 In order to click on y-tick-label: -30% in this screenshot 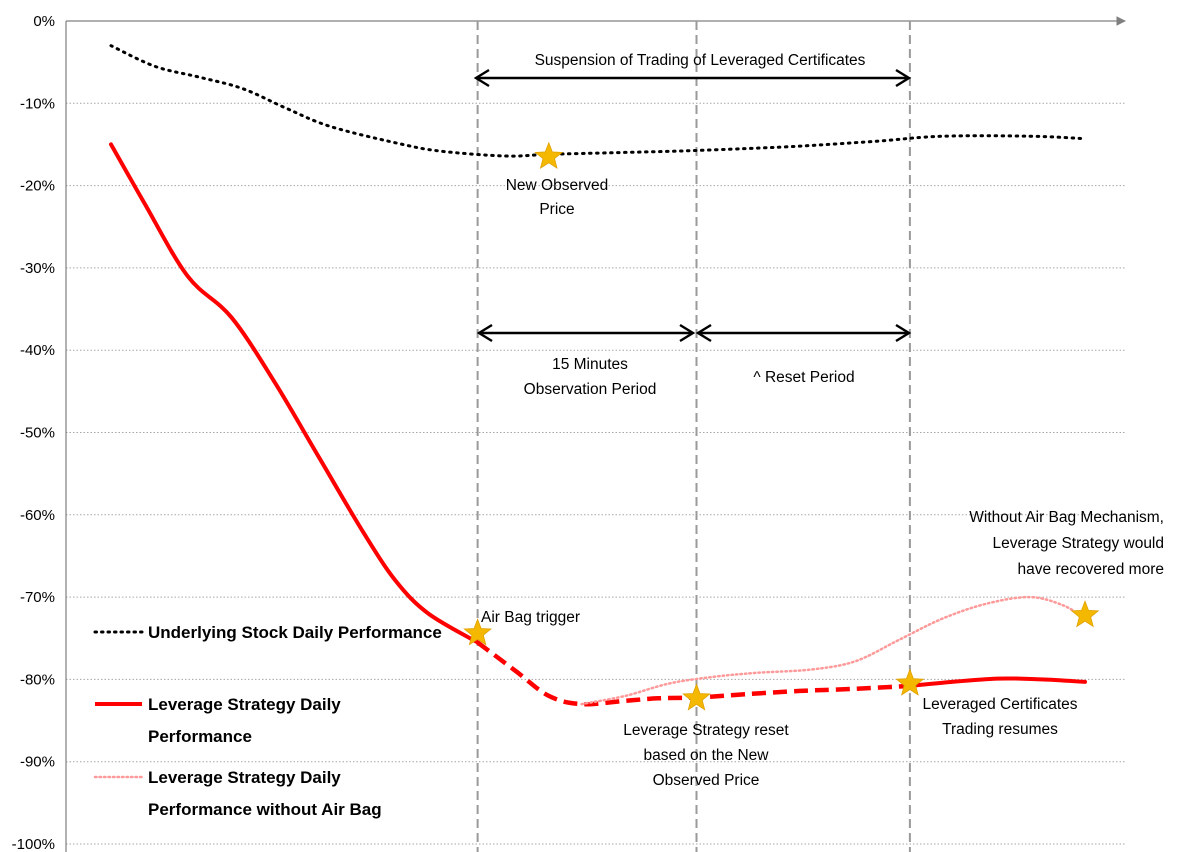, I will do `click(37, 268)`.